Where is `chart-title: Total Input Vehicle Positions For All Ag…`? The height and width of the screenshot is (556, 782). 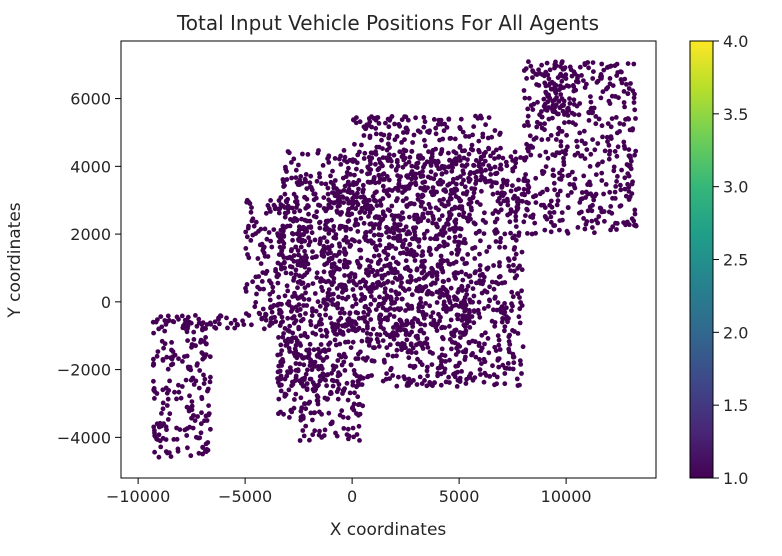
chart-title: Total Input Vehicle Positions For All Ag… is located at coordinates (387, 23).